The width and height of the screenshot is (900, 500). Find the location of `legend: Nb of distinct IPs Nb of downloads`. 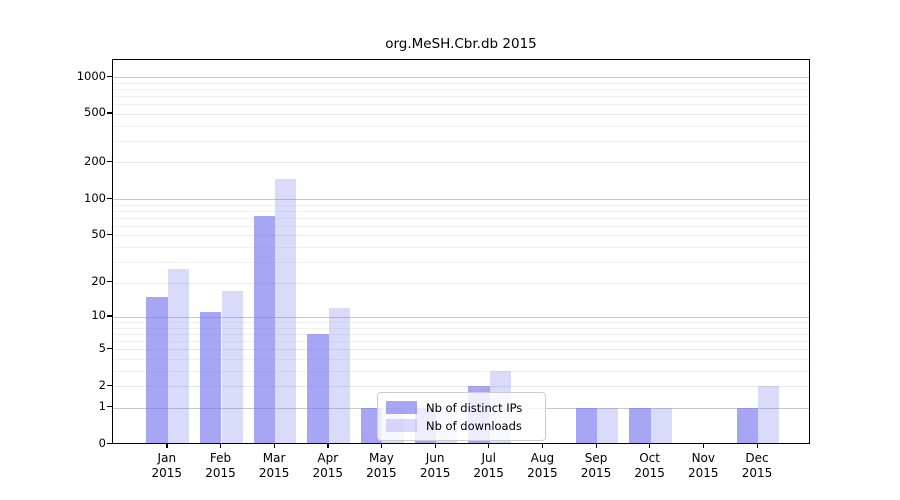

legend: Nb of distinct IPs Nb of downloads is located at coordinates (461, 416).